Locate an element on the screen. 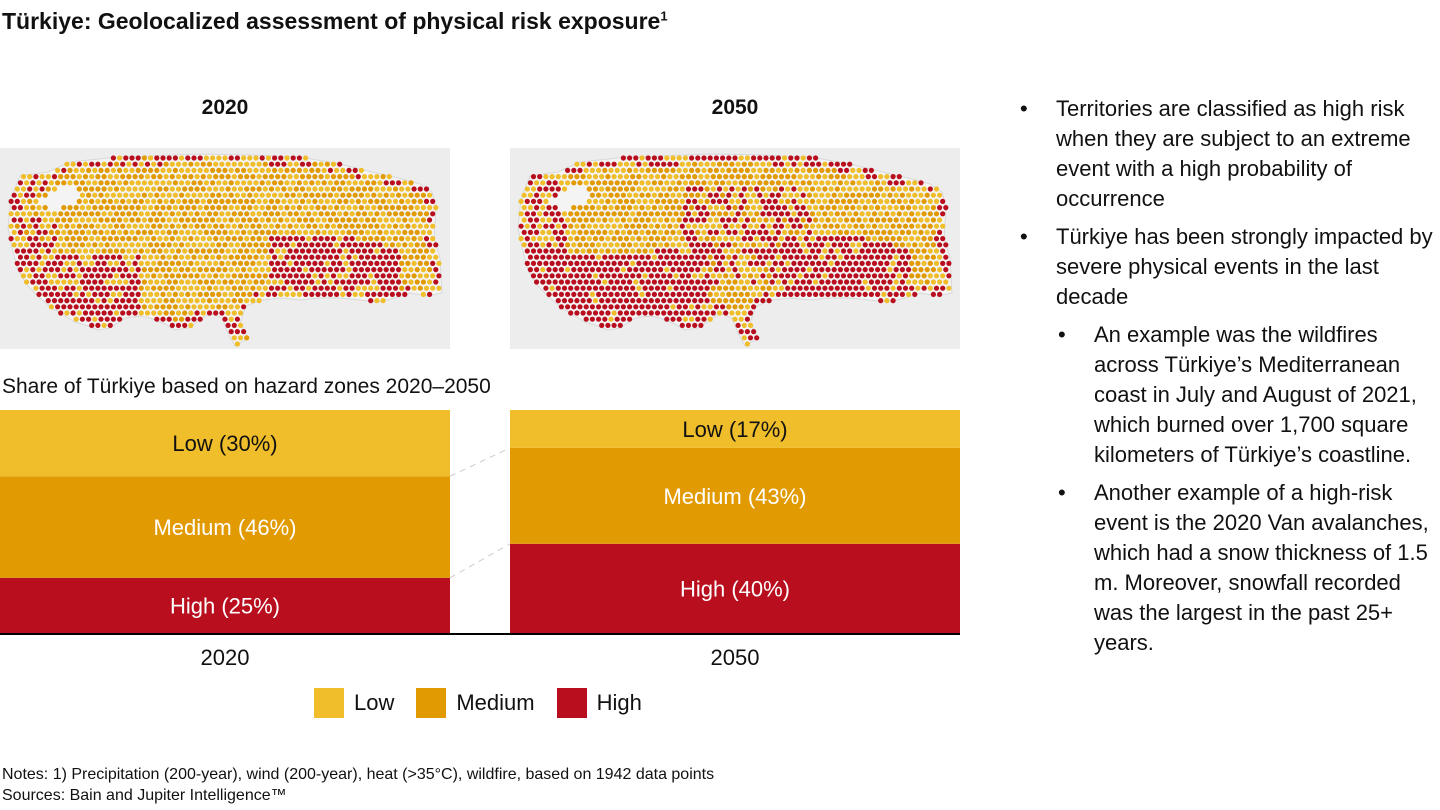 This screenshot has width=1440, height=810. bar-label-high-2050: High (40%) is located at coordinates (735, 588).